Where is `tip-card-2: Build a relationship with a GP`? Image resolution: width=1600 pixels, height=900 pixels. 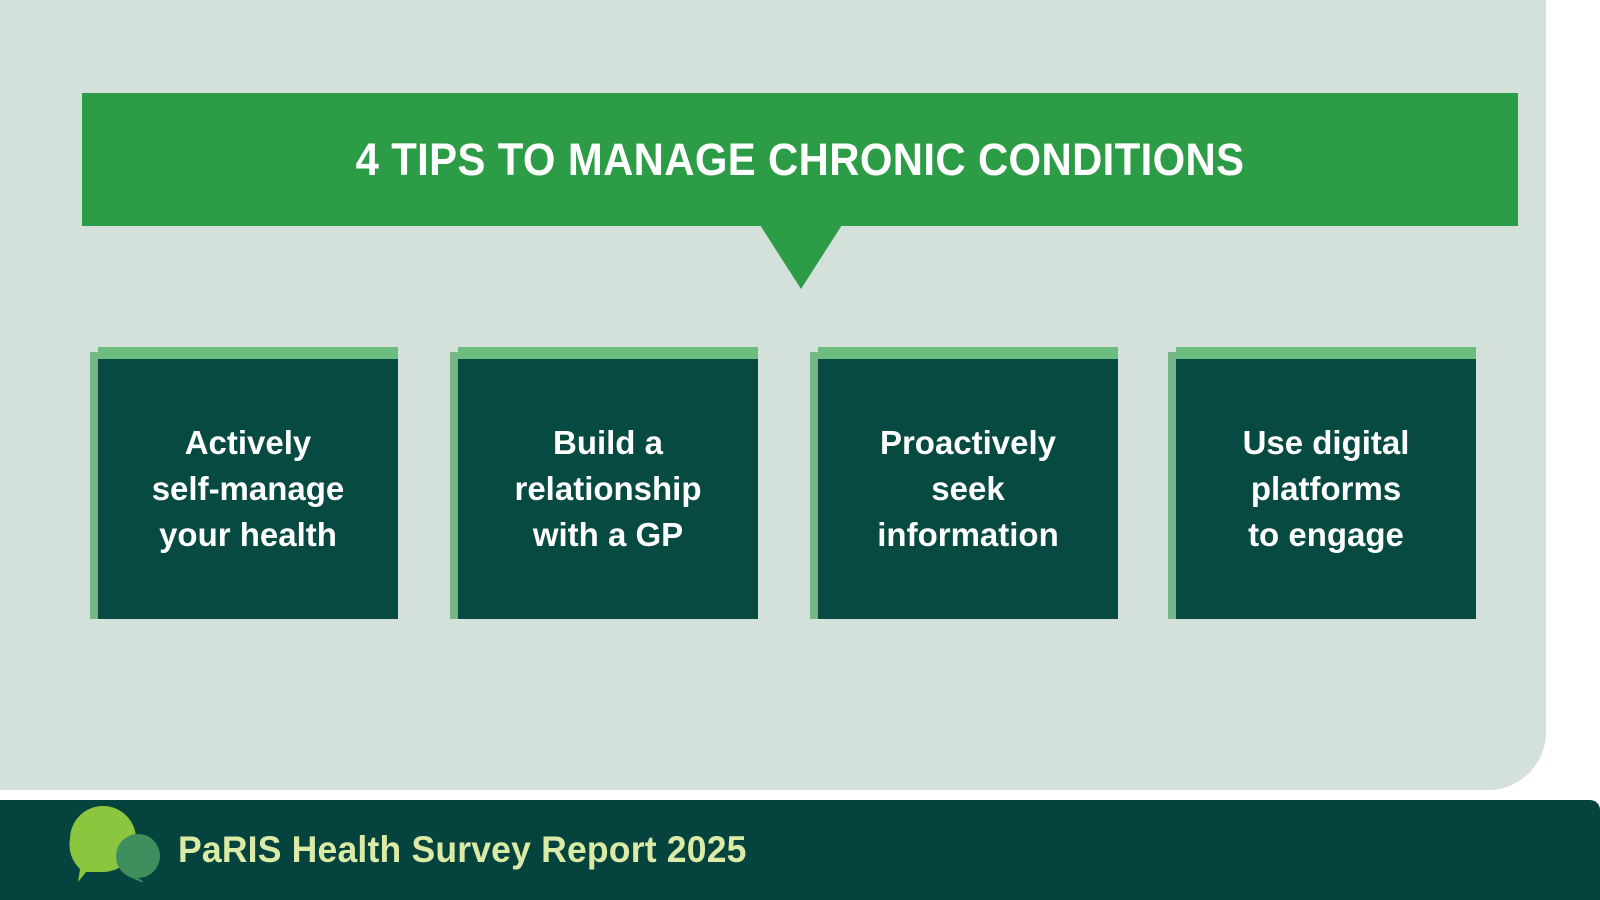
tip-card-2: Build a relationship with a GP is located at coordinates (604, 483).